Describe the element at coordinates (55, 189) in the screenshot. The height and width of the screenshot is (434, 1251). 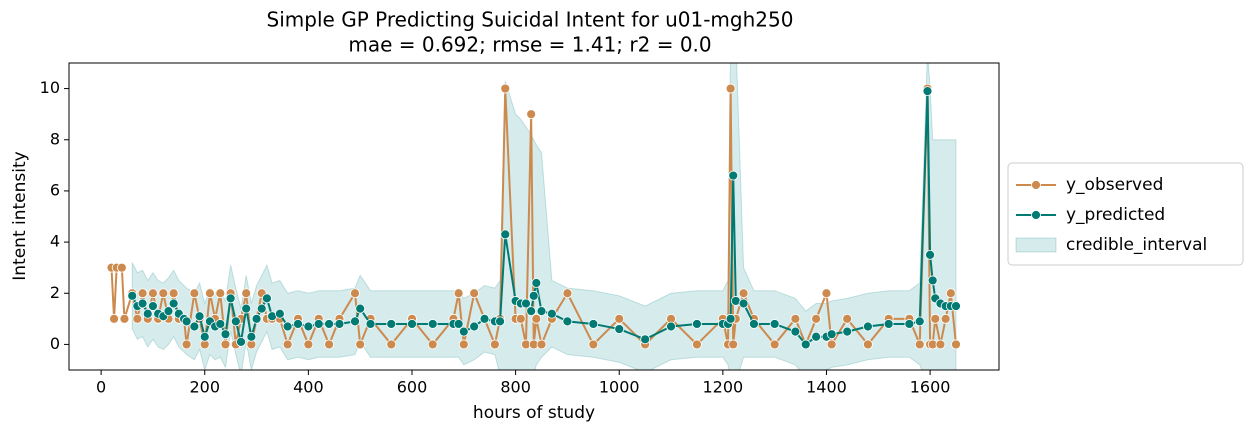
I see `y-tick-label: 6` at that location.